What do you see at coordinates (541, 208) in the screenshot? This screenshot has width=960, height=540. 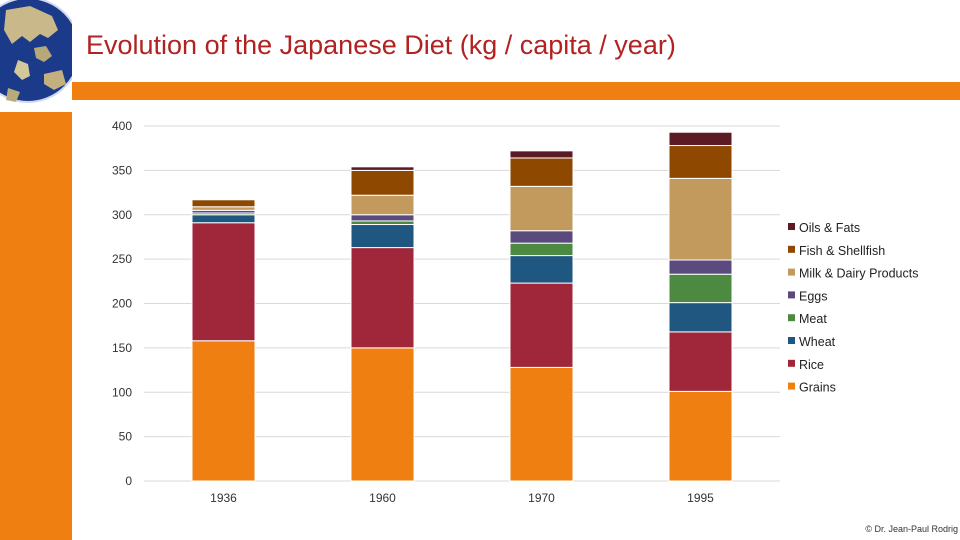 I see `bar-segment-milk-dairy-products-1970` at bounding box center [541, 208].